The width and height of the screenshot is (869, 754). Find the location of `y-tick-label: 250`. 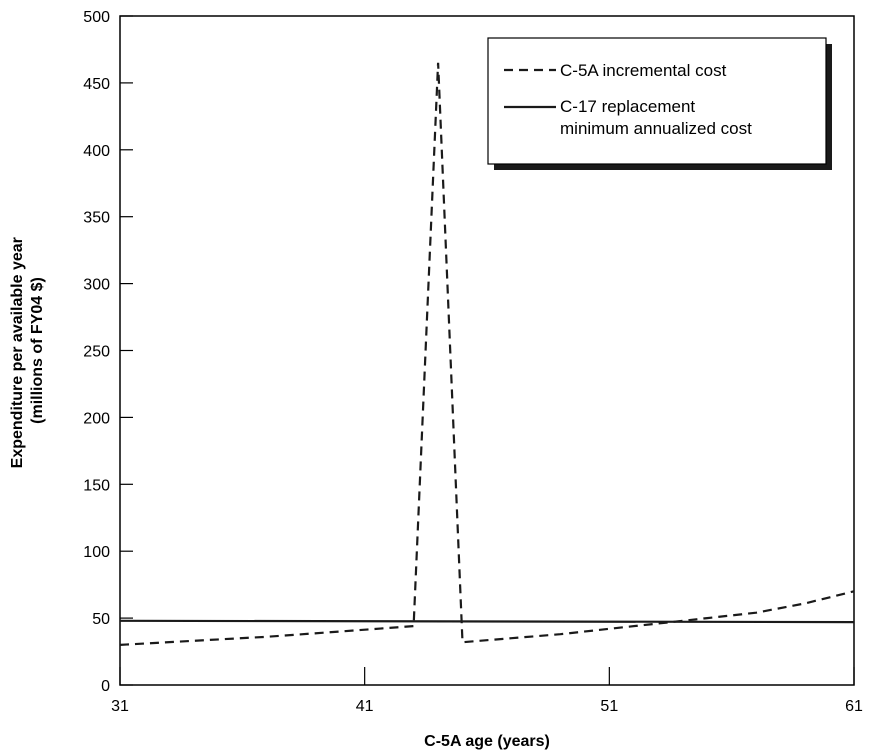

y-tick-label: 250 is located at coordinates (96, 352).